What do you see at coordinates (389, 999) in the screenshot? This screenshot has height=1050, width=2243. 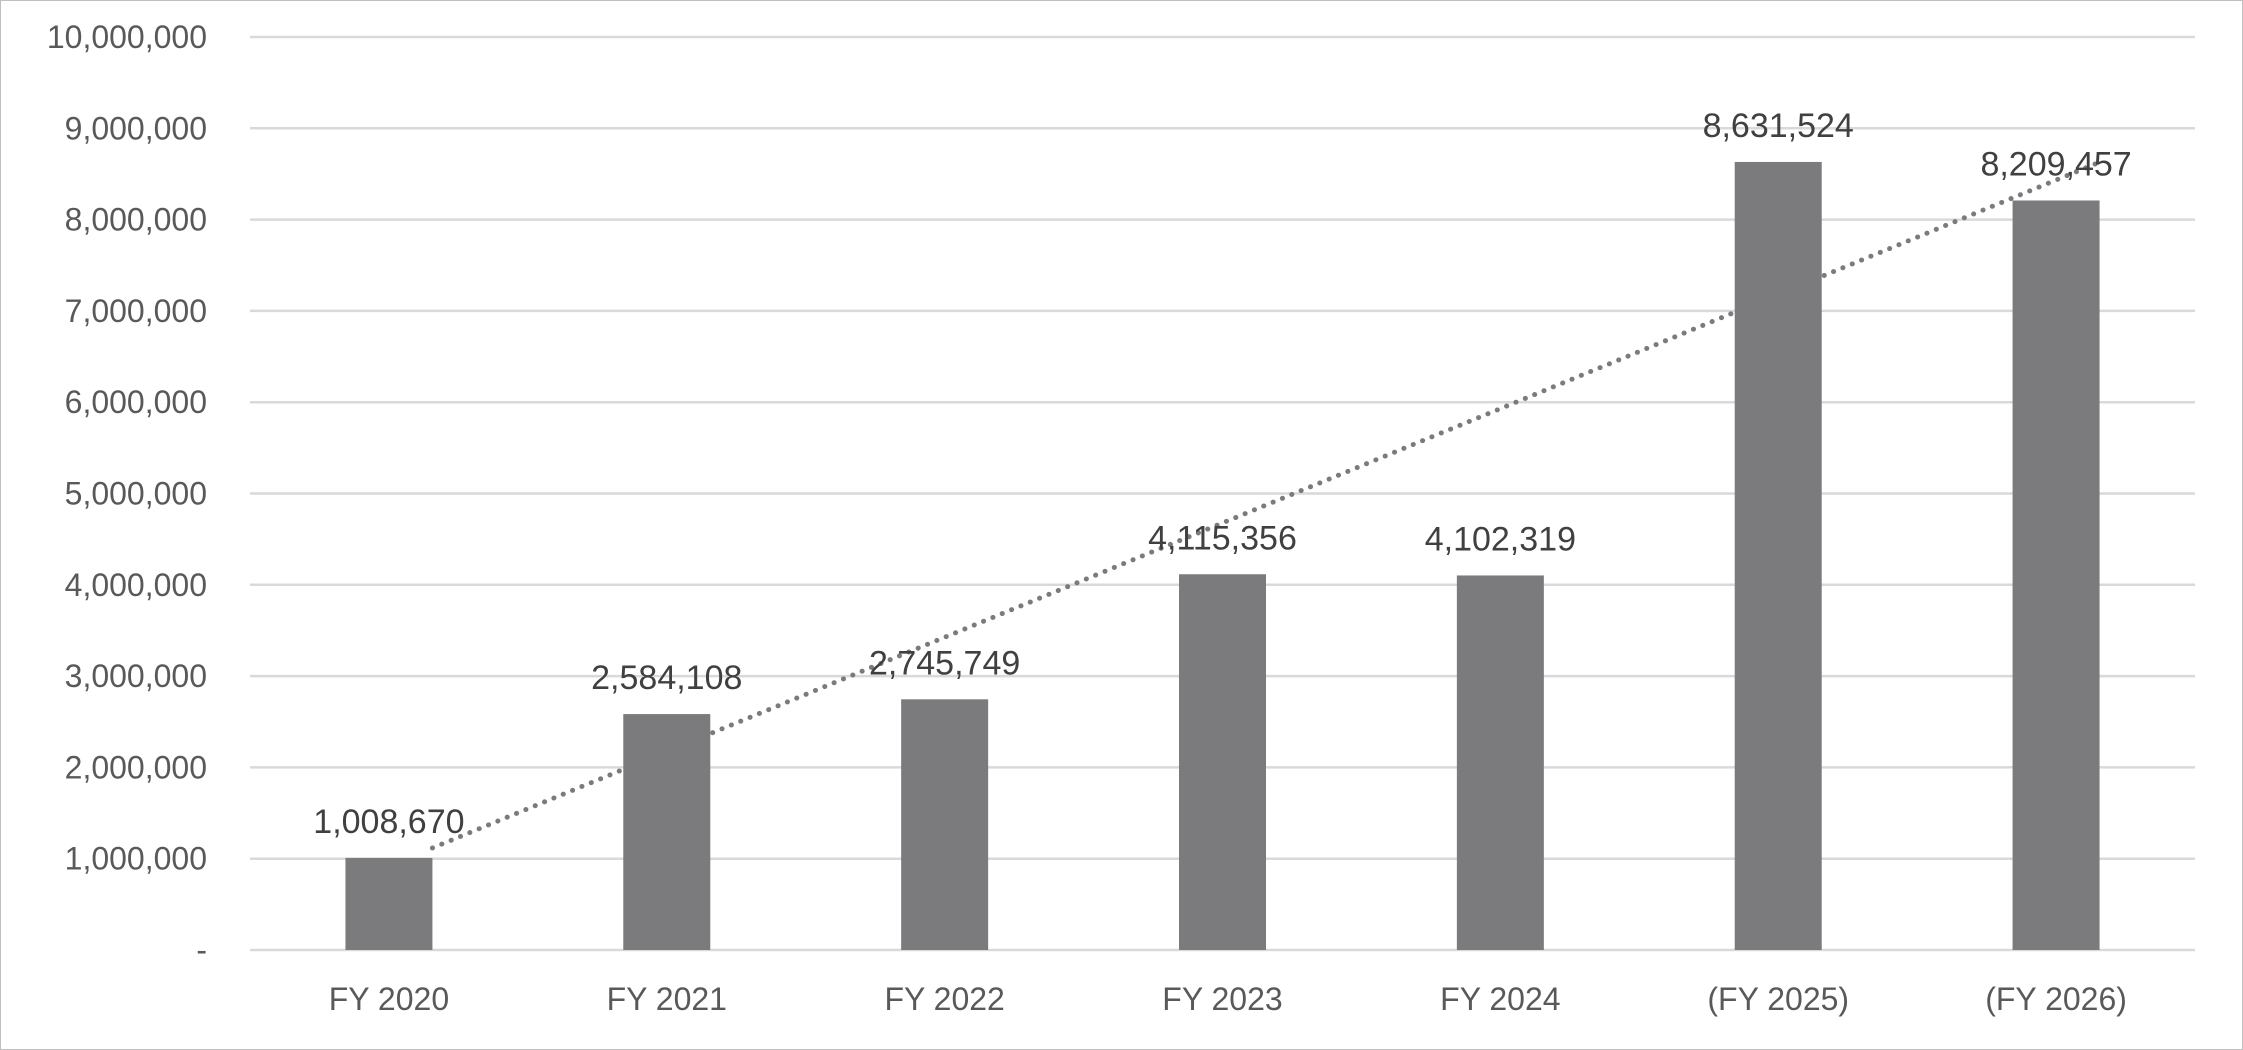 I see `x-tick-label: FY 2020` at bounding box center [389, 999].